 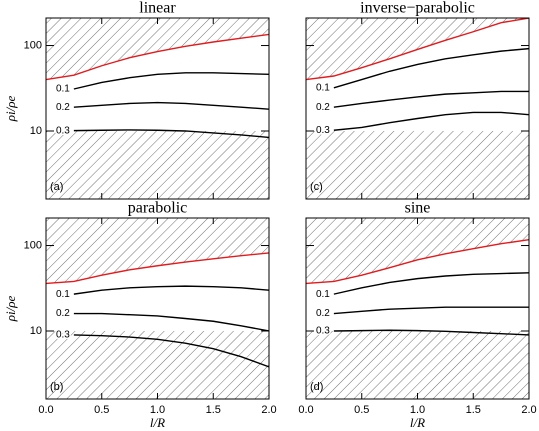 What do you see at coordinates (316, 187) in the screenshot?
I see `panel-label: (c)` at bounding box center [316, 187].